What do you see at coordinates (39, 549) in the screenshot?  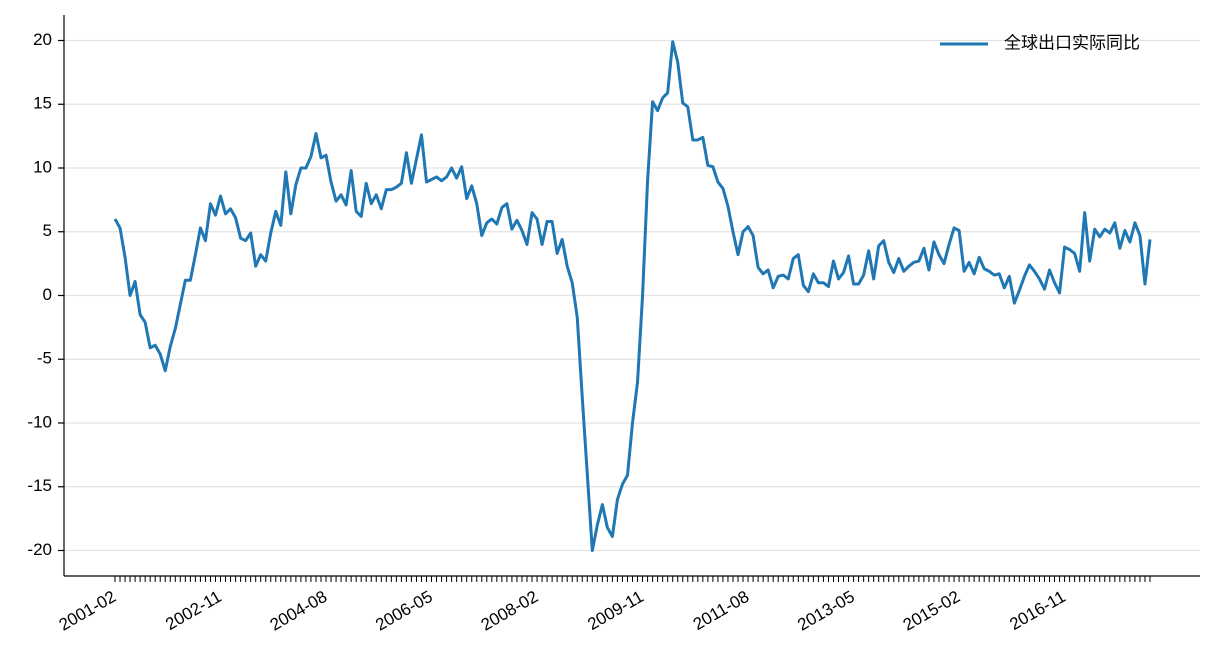 I see `y-tick-label: -20` at bounding box center [39, 549].